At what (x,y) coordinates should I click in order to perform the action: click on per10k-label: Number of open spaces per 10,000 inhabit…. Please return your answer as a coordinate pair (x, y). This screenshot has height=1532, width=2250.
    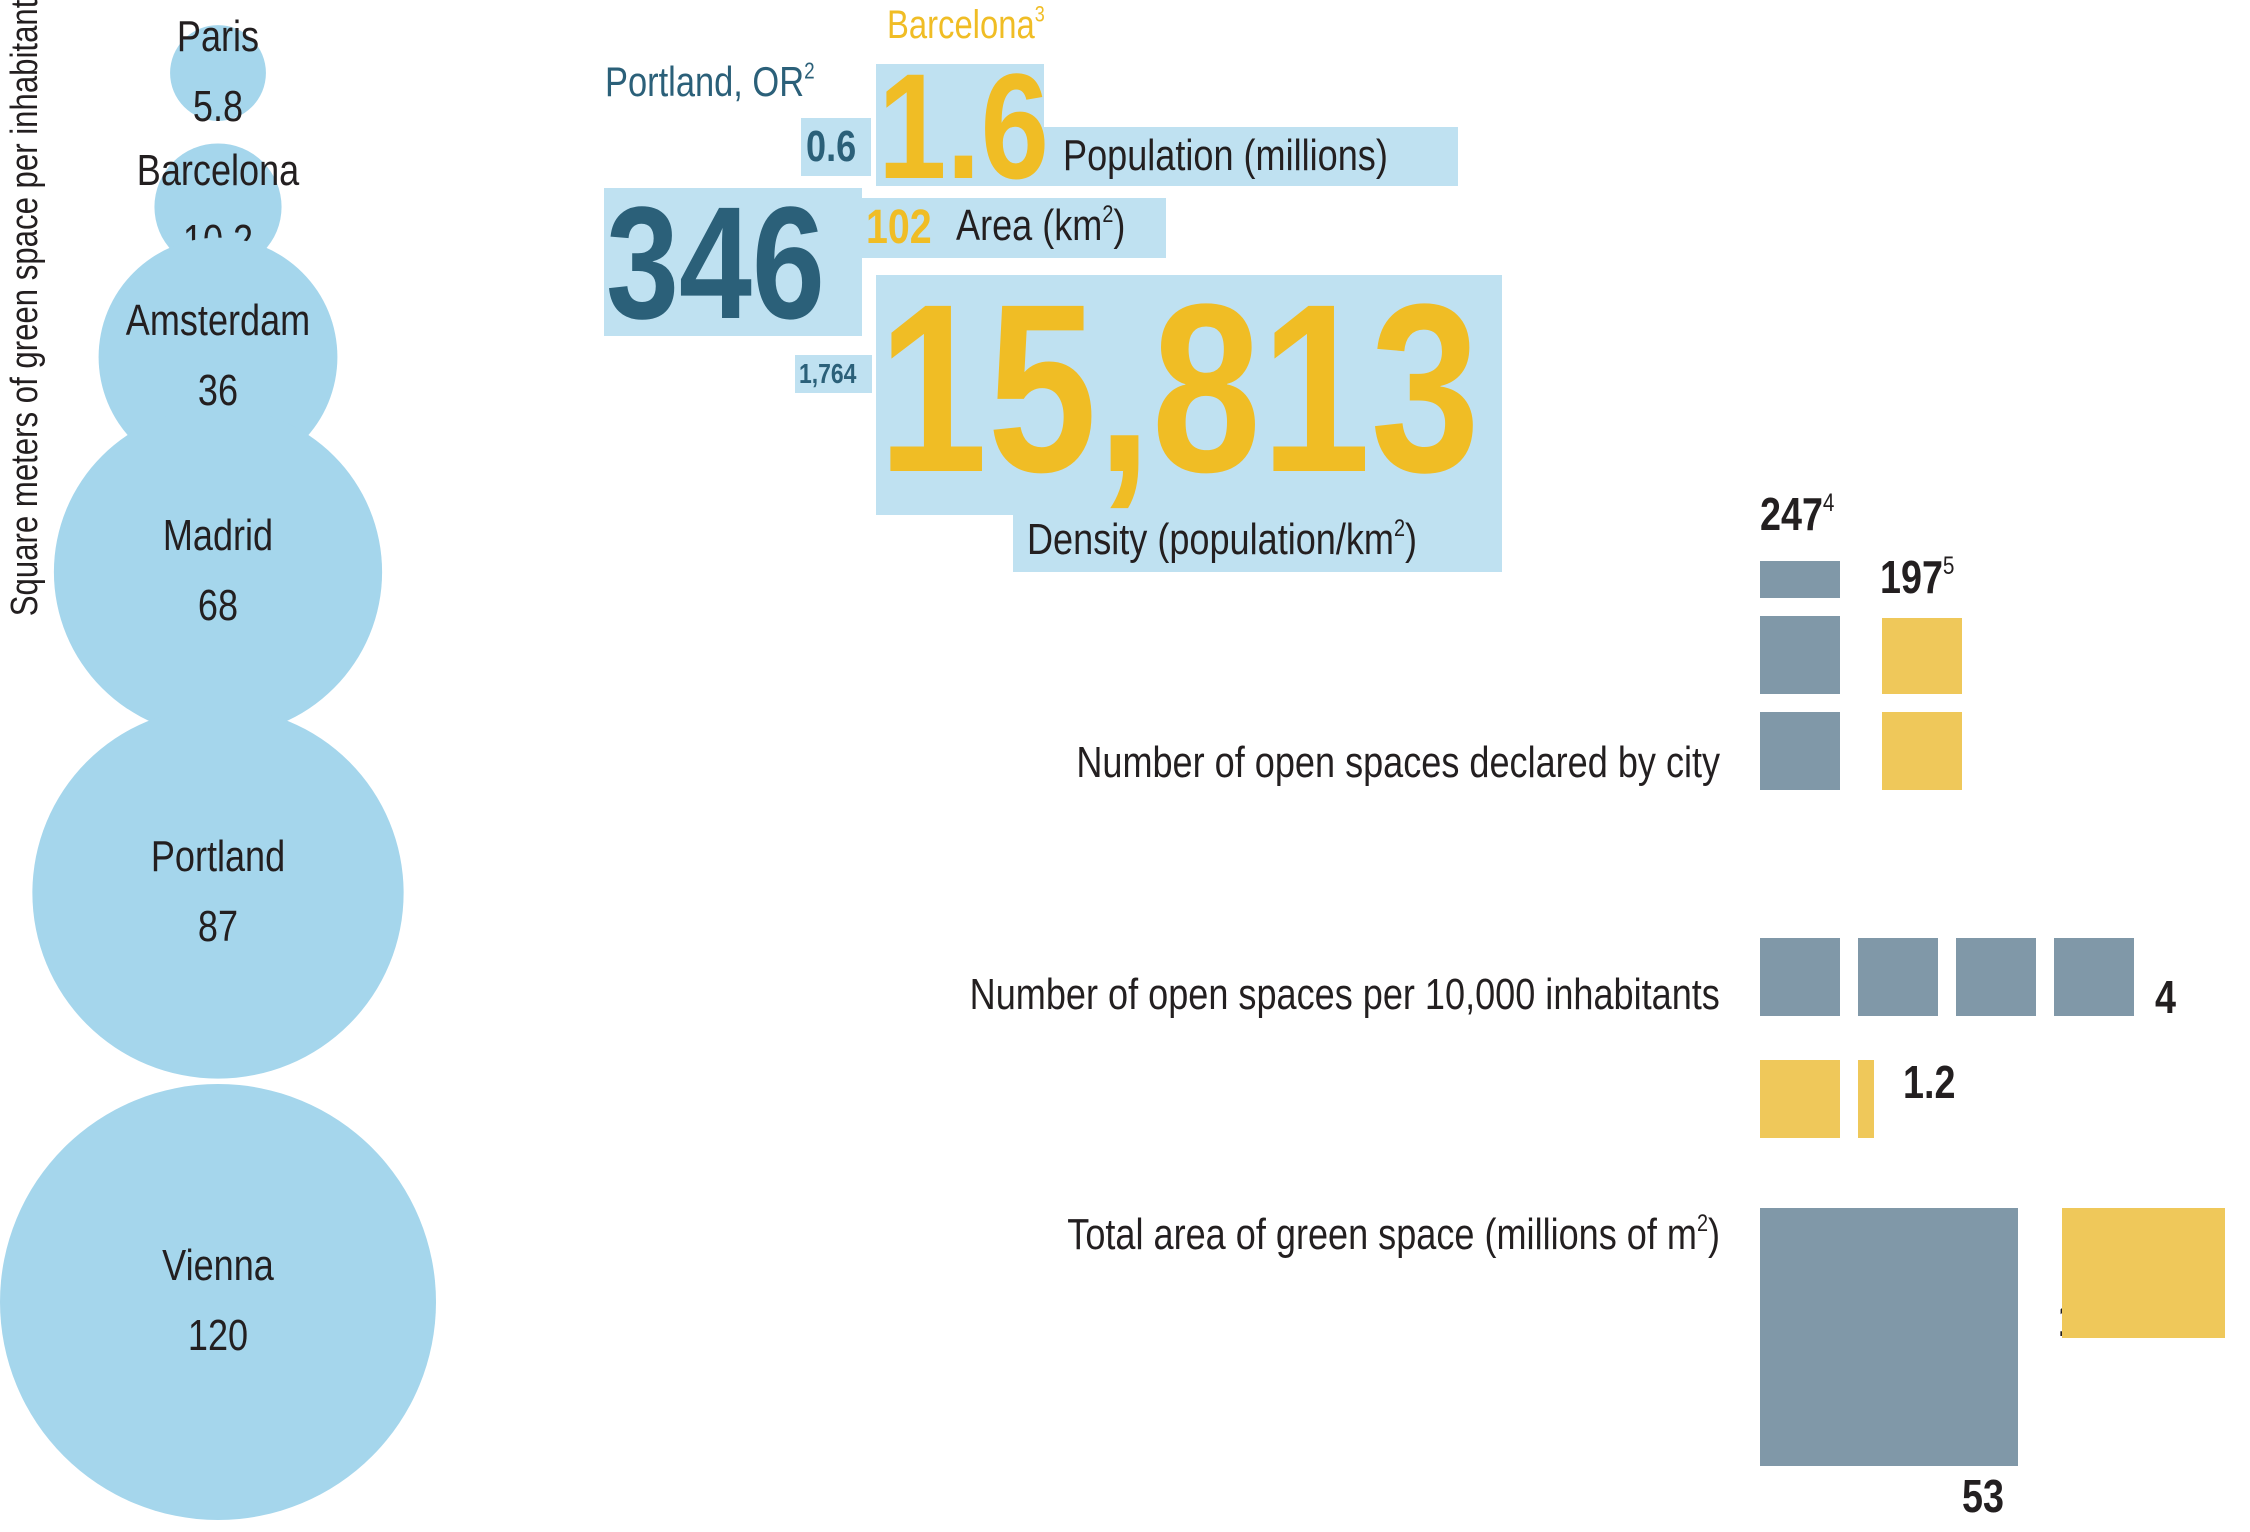
    Looking at the image, I should click on (1344, 994).